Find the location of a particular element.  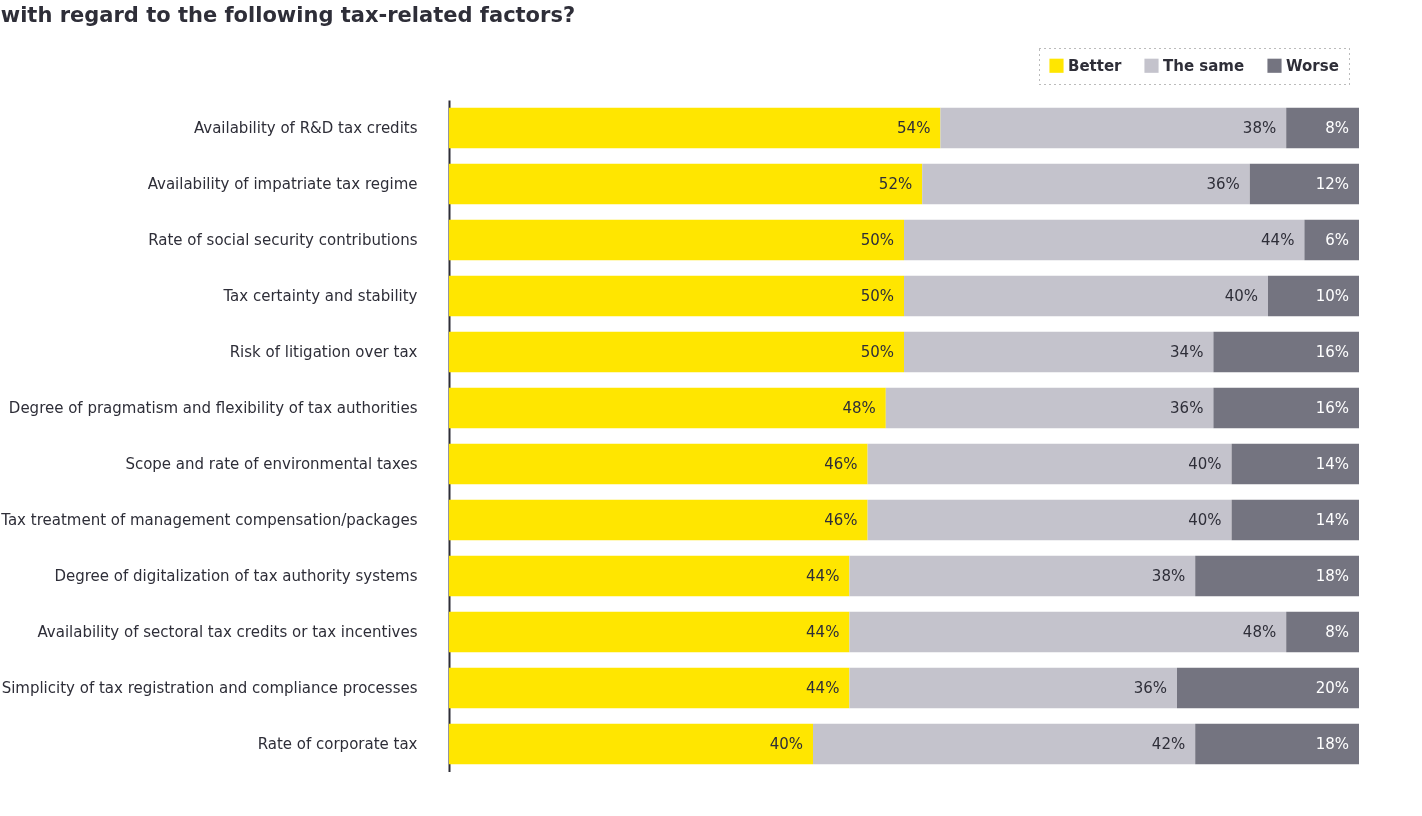

y-tick-label: Degree of pragmatism and flexibility of tax authorities is located at coordinates (213, 408).